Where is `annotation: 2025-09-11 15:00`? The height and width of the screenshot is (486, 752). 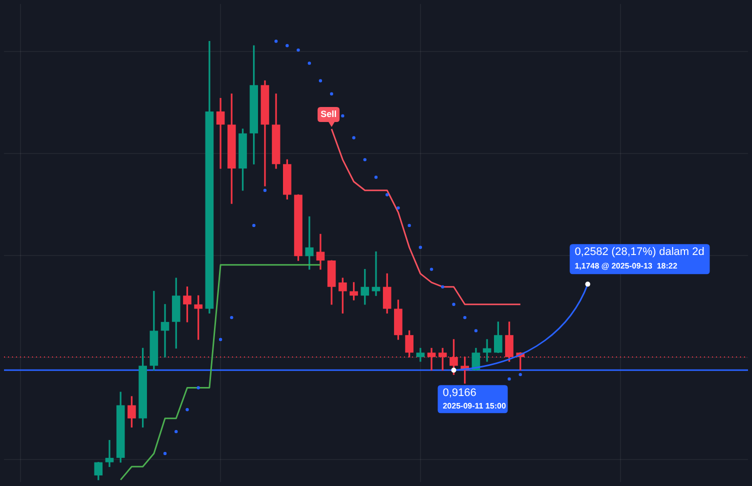 annotation: 2025-09-11 15:00 is located at coordinates (474, 405).